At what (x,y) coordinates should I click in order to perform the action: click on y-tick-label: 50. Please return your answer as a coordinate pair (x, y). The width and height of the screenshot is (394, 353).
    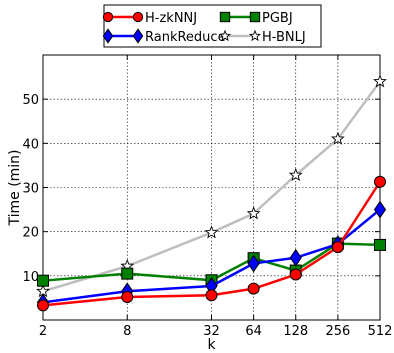
    Looking at the image, I should click on (30, 100).